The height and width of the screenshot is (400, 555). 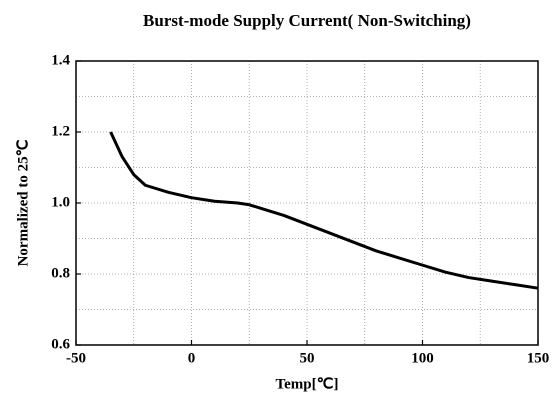 What do you see at coordinates (60, 344) in the screenshot?
I see `y-tick-label: 0.6` at bounding box center [60, 344].